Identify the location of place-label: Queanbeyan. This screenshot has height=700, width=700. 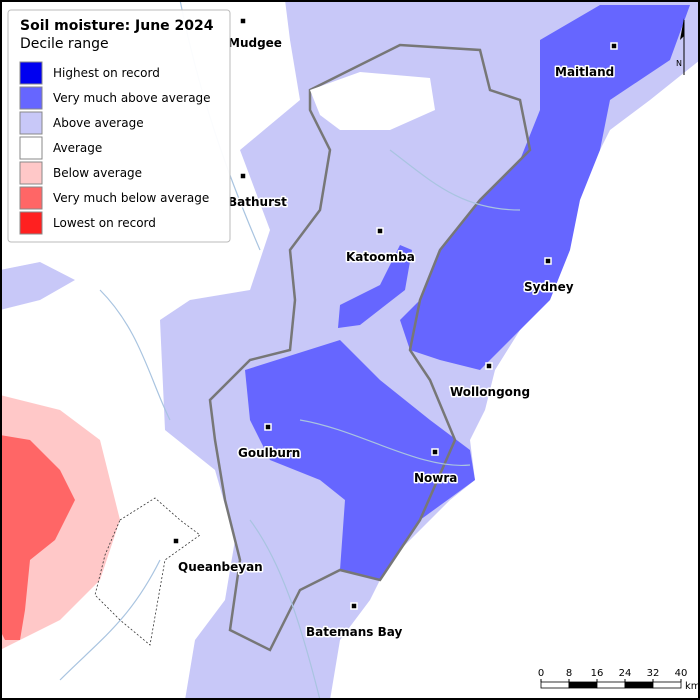
(220, 567).